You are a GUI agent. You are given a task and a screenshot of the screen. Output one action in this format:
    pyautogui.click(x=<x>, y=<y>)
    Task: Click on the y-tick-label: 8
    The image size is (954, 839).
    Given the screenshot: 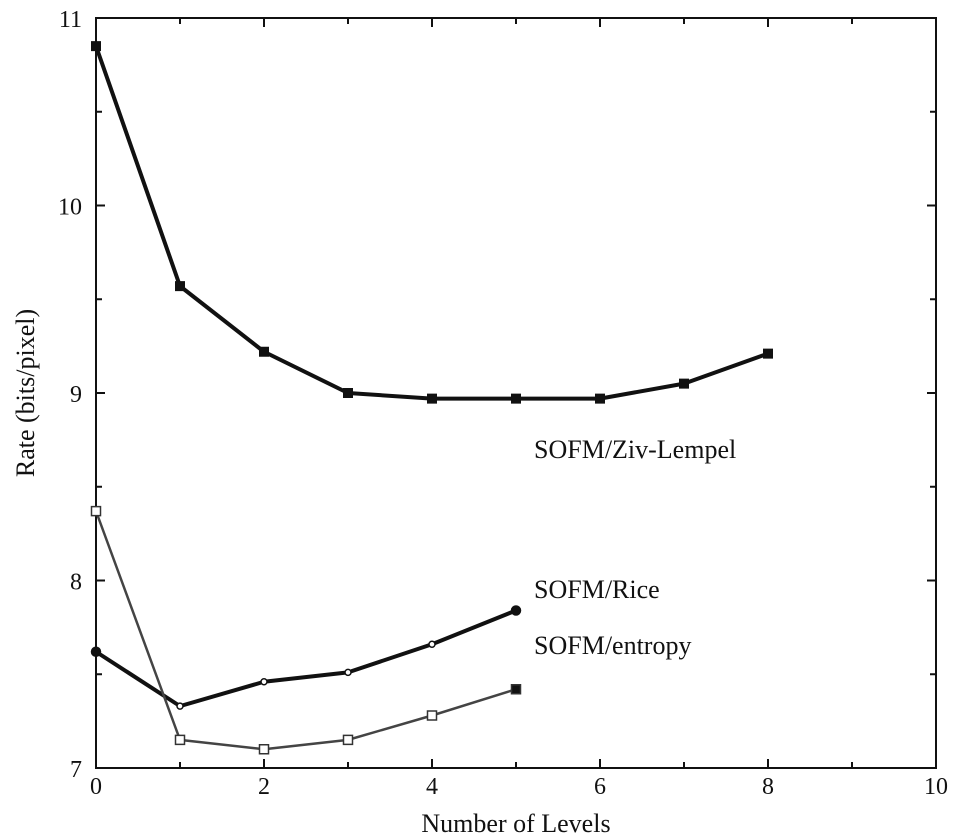 What is the action you would take?
    pyautogui.click(x=76, y=583)
    